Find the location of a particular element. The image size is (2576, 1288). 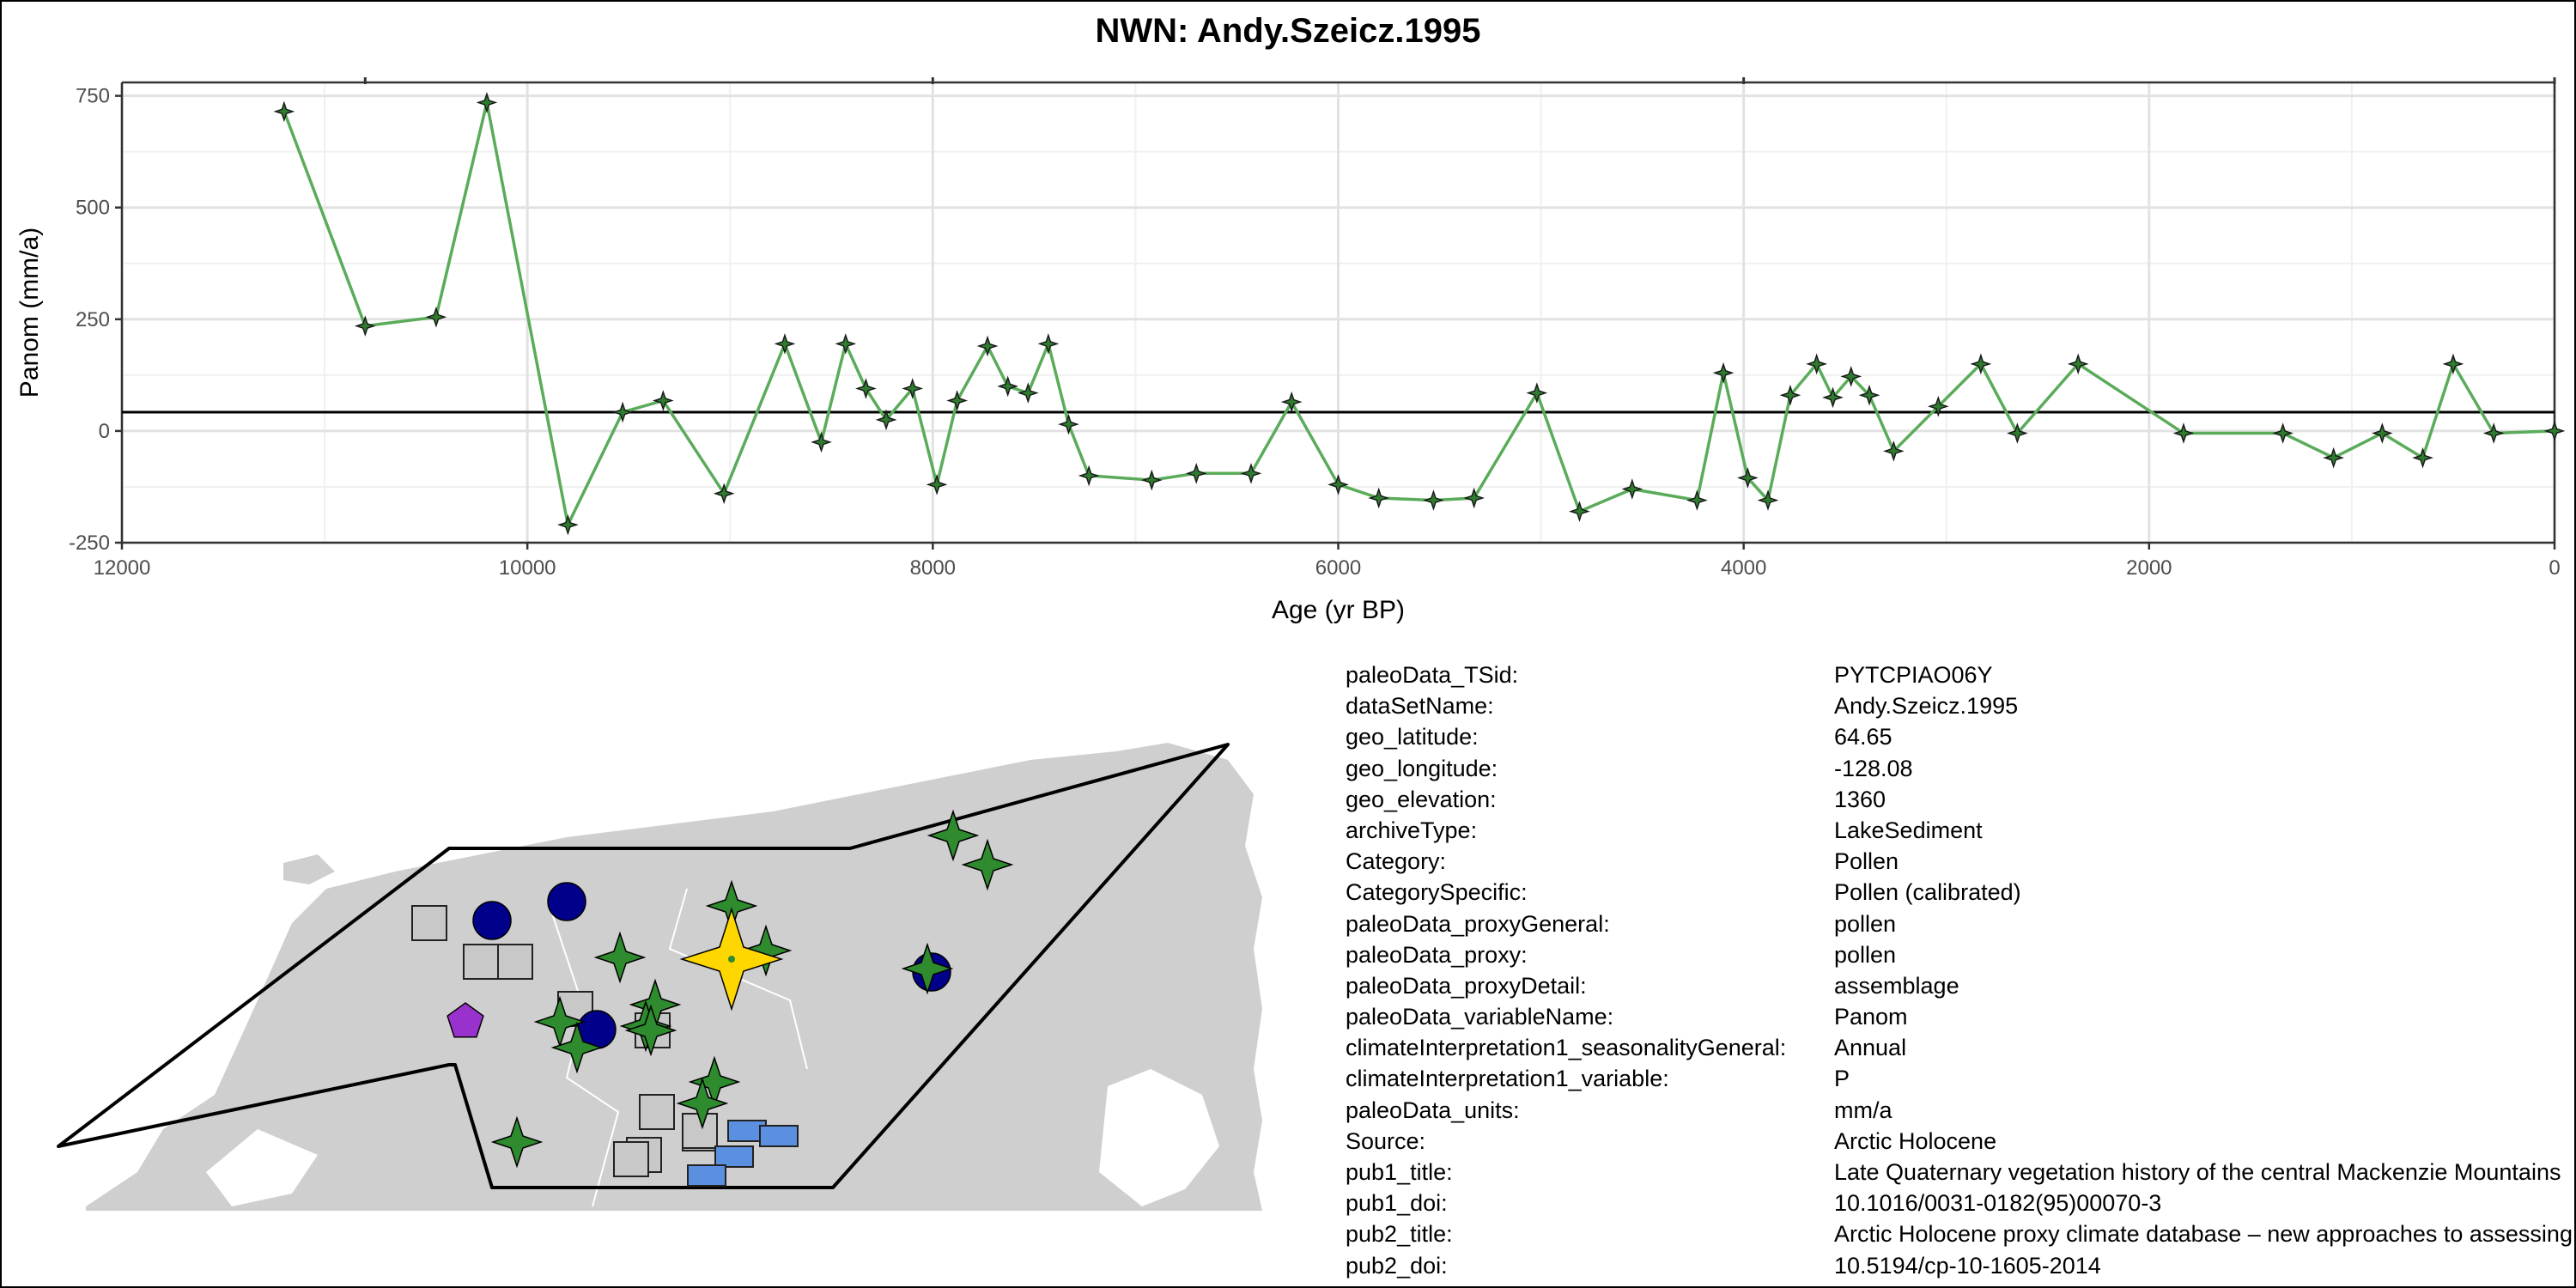

metadata-row: geo_latitude: 64.65 is located at coordinates (1960, 737).